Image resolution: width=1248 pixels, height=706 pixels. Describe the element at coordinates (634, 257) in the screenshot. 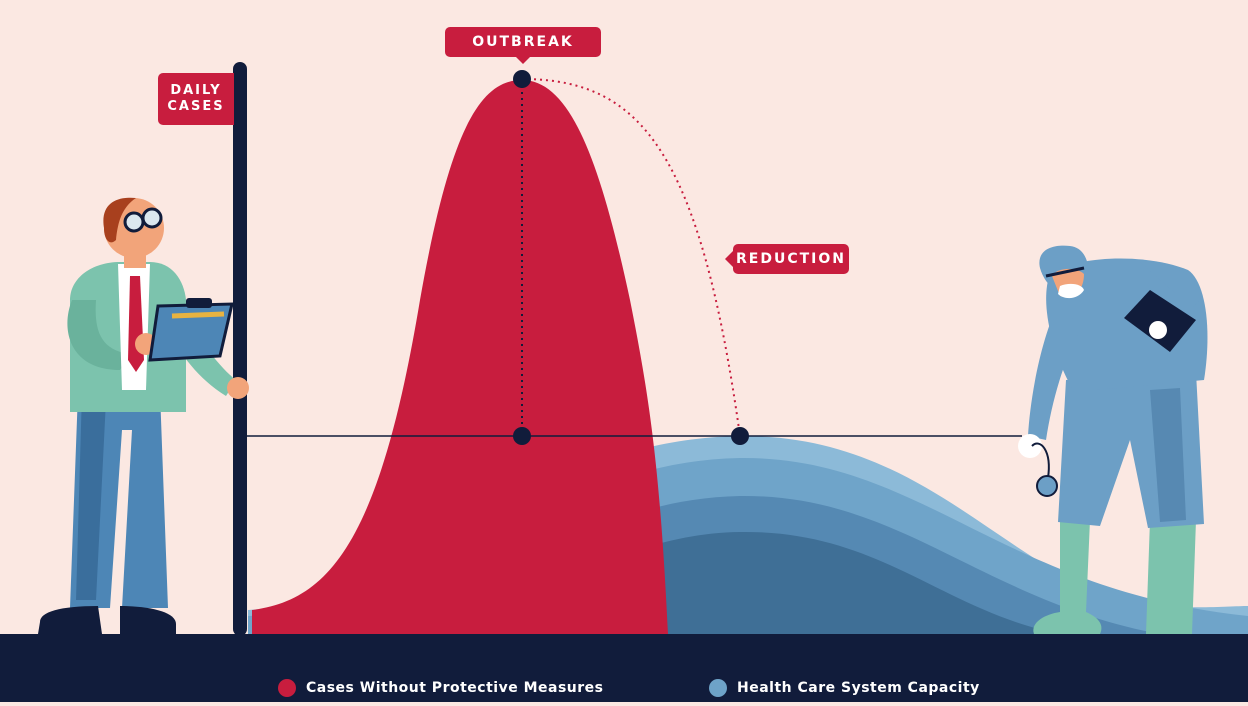

I see `reduction-arc` at that location.